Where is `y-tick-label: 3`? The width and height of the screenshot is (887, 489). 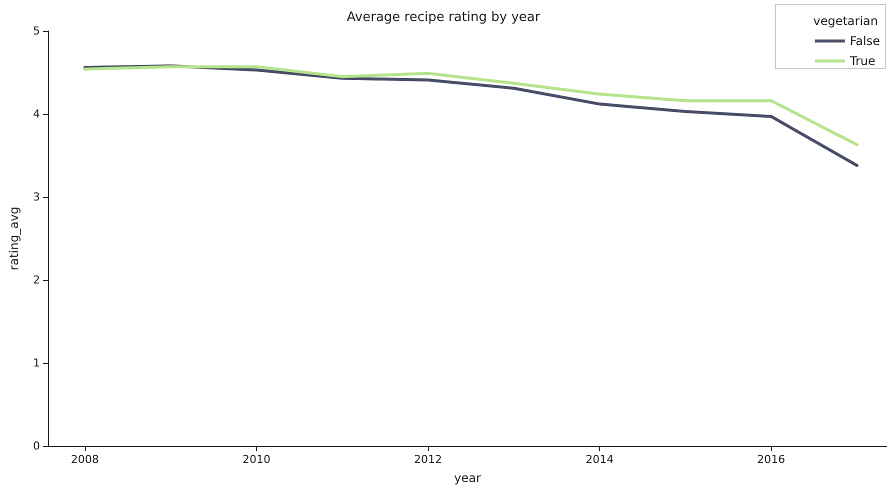 y-tick-label: 3 is located at coordinates (36, 197).